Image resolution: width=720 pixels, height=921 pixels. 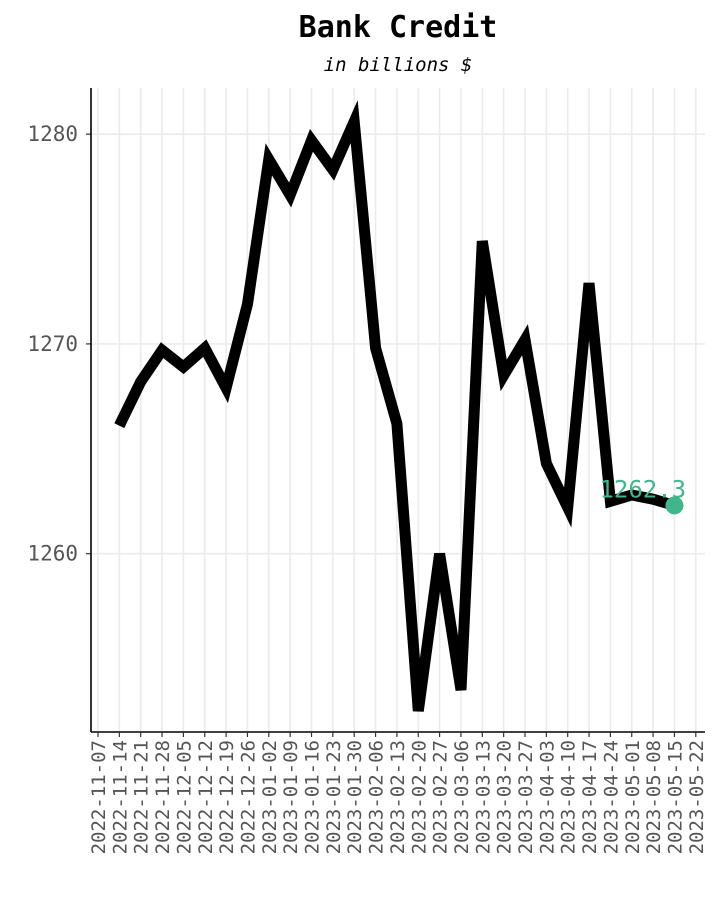 I want to click on x-tick-label: 2023-01-09, so click(x=291, y=797).